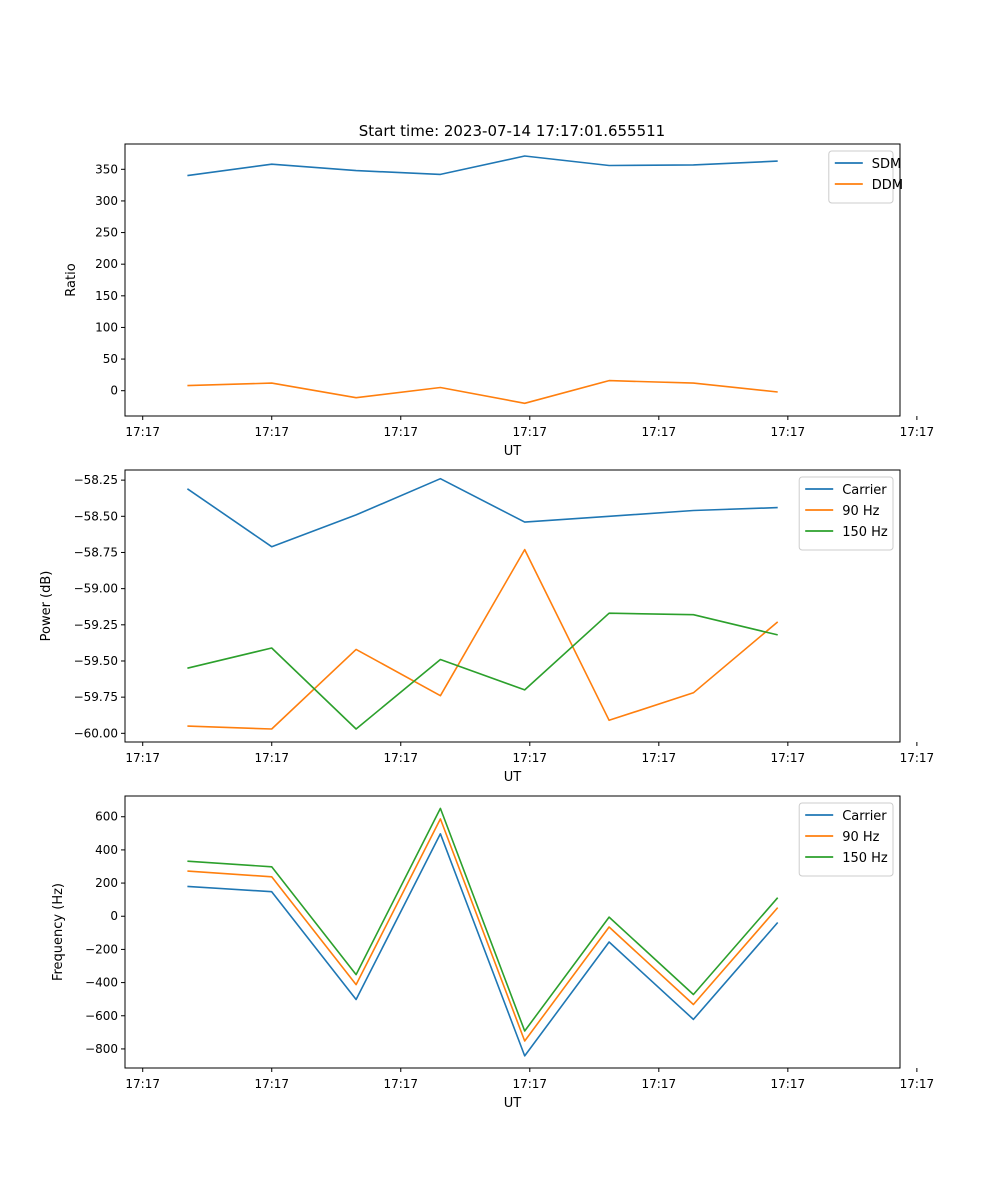  What do you see at coordinates (106, 201) in the screenshot?
I see `y-tick-label: 300` at bounding box center [106, 201].